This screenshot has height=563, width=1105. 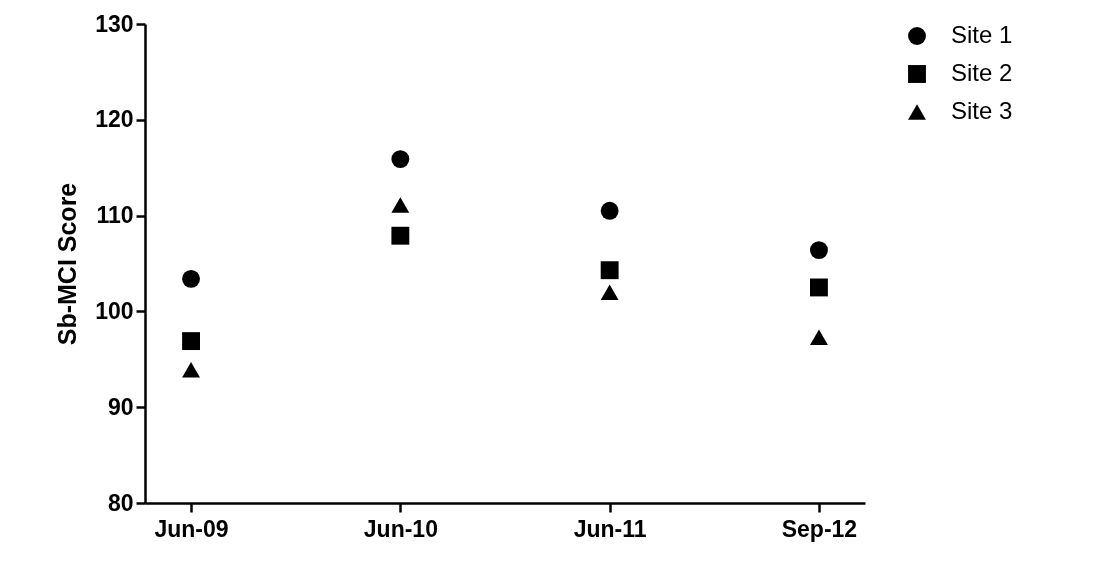 I want to click on legend-label: Site 2, so click(x=982, y=72).